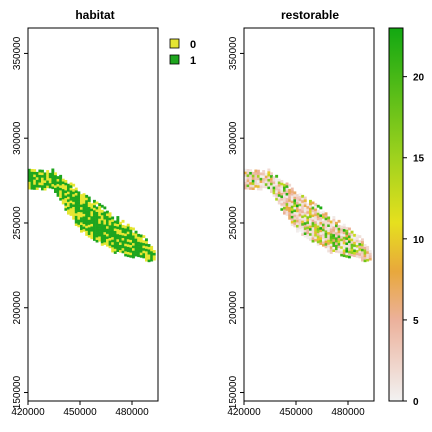 Image resolution: width=432 pixels, height=432 pixels. Describe the element at coordinates (419, 78) in the screenshot. I see `colorbar-tick-label: 20` at that location.